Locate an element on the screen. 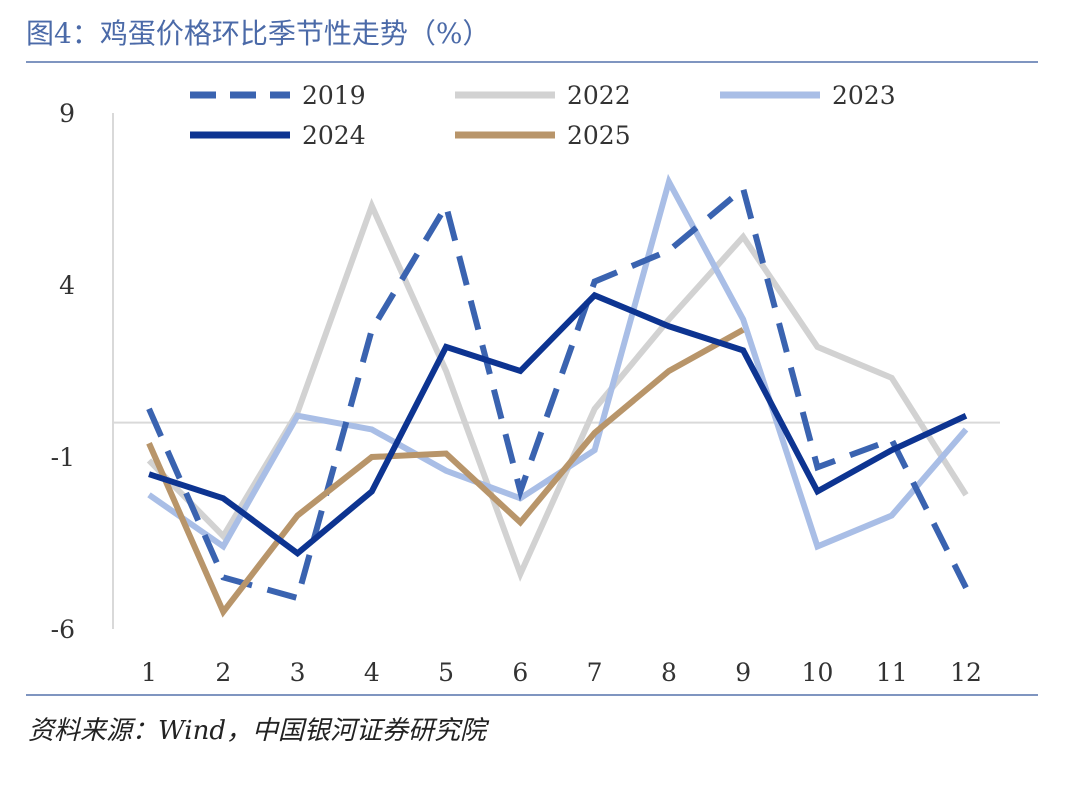 Image resolution: width=1080 pixels, height=795 pixels. legend-label-2022: 2022 is located at coordinates (599, 95).